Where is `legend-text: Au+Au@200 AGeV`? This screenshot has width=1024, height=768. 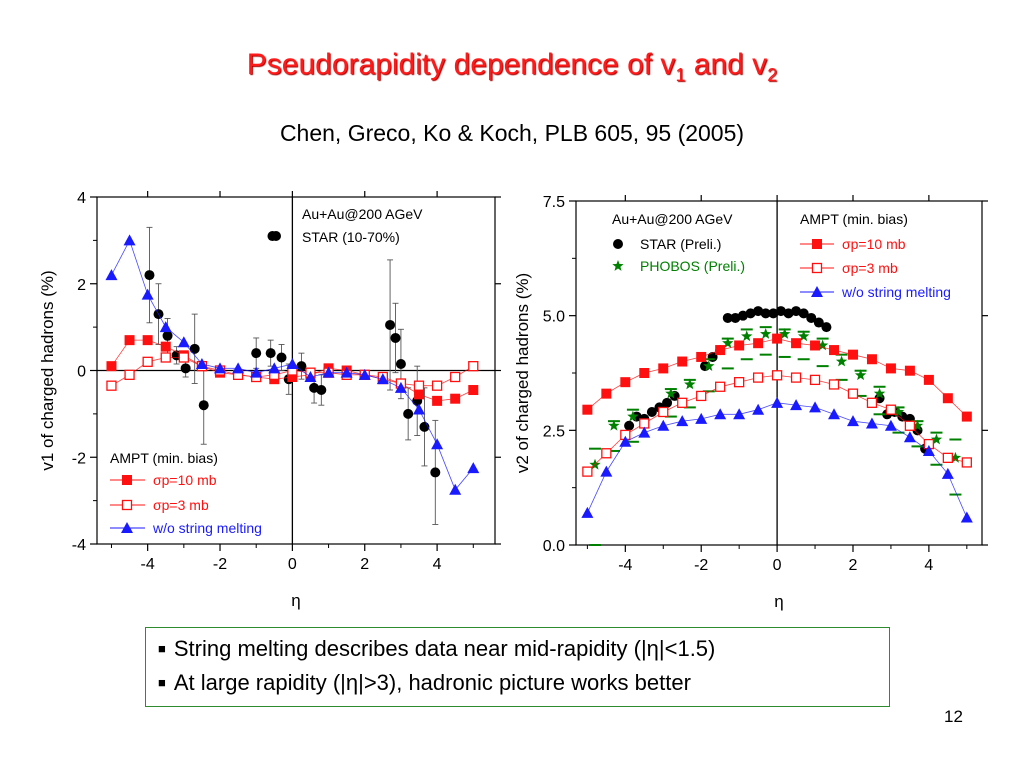 legend-text: Au+Au@200 AGeV is located at coordinates (672, 219).